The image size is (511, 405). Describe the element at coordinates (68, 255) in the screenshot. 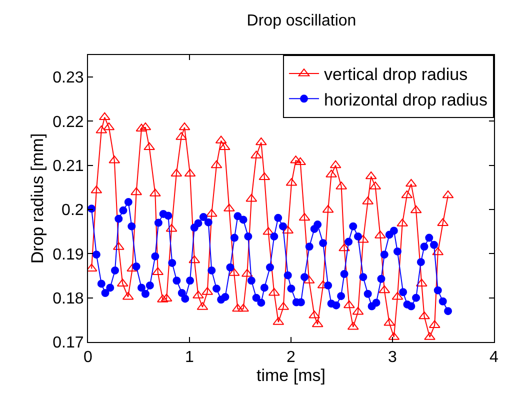

I see `y-tick-label: 0.19` at that location.